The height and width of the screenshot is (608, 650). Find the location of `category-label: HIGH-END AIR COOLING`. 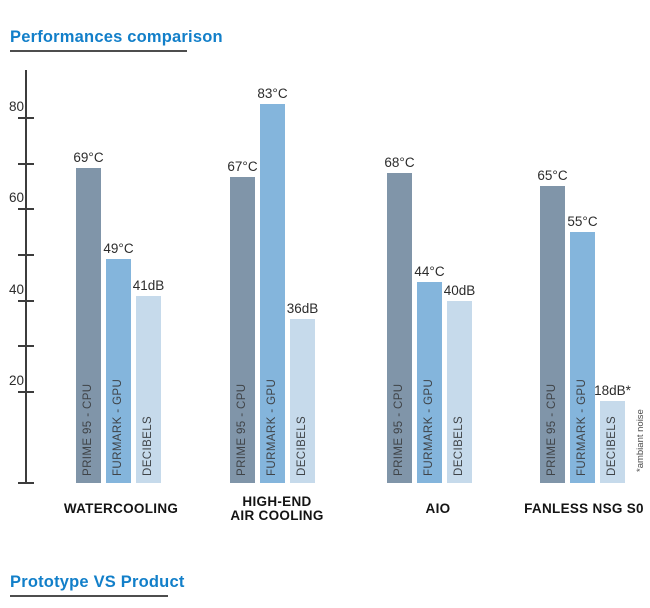

category-label: HIGH-END AIR COOLING is located at coordinates (277, 509).